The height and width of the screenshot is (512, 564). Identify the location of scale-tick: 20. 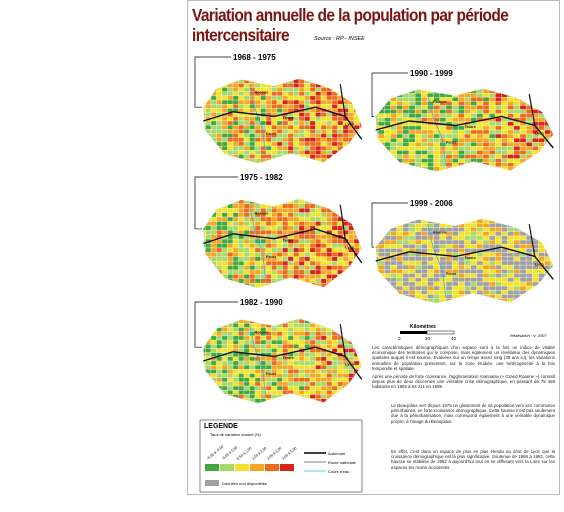
(428, 338).